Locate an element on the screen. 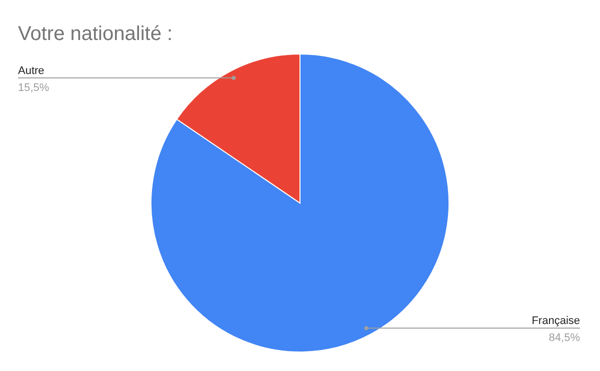  chart-title: Votre nationalité : is located at coordinates (95, 34).